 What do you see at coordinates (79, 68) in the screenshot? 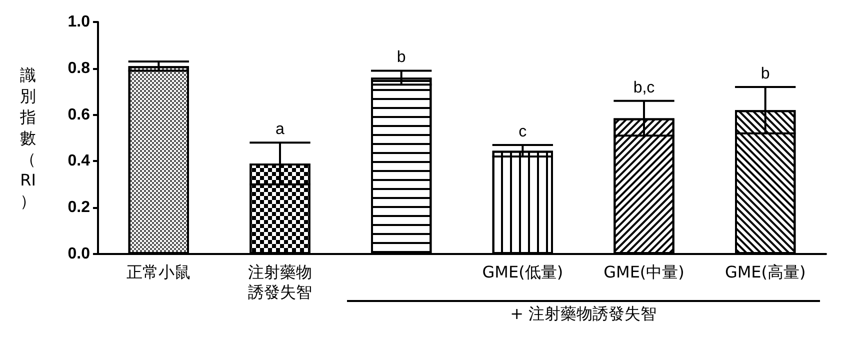
I see `y-tick-label: 0.8` at bounding box center [79, 68].